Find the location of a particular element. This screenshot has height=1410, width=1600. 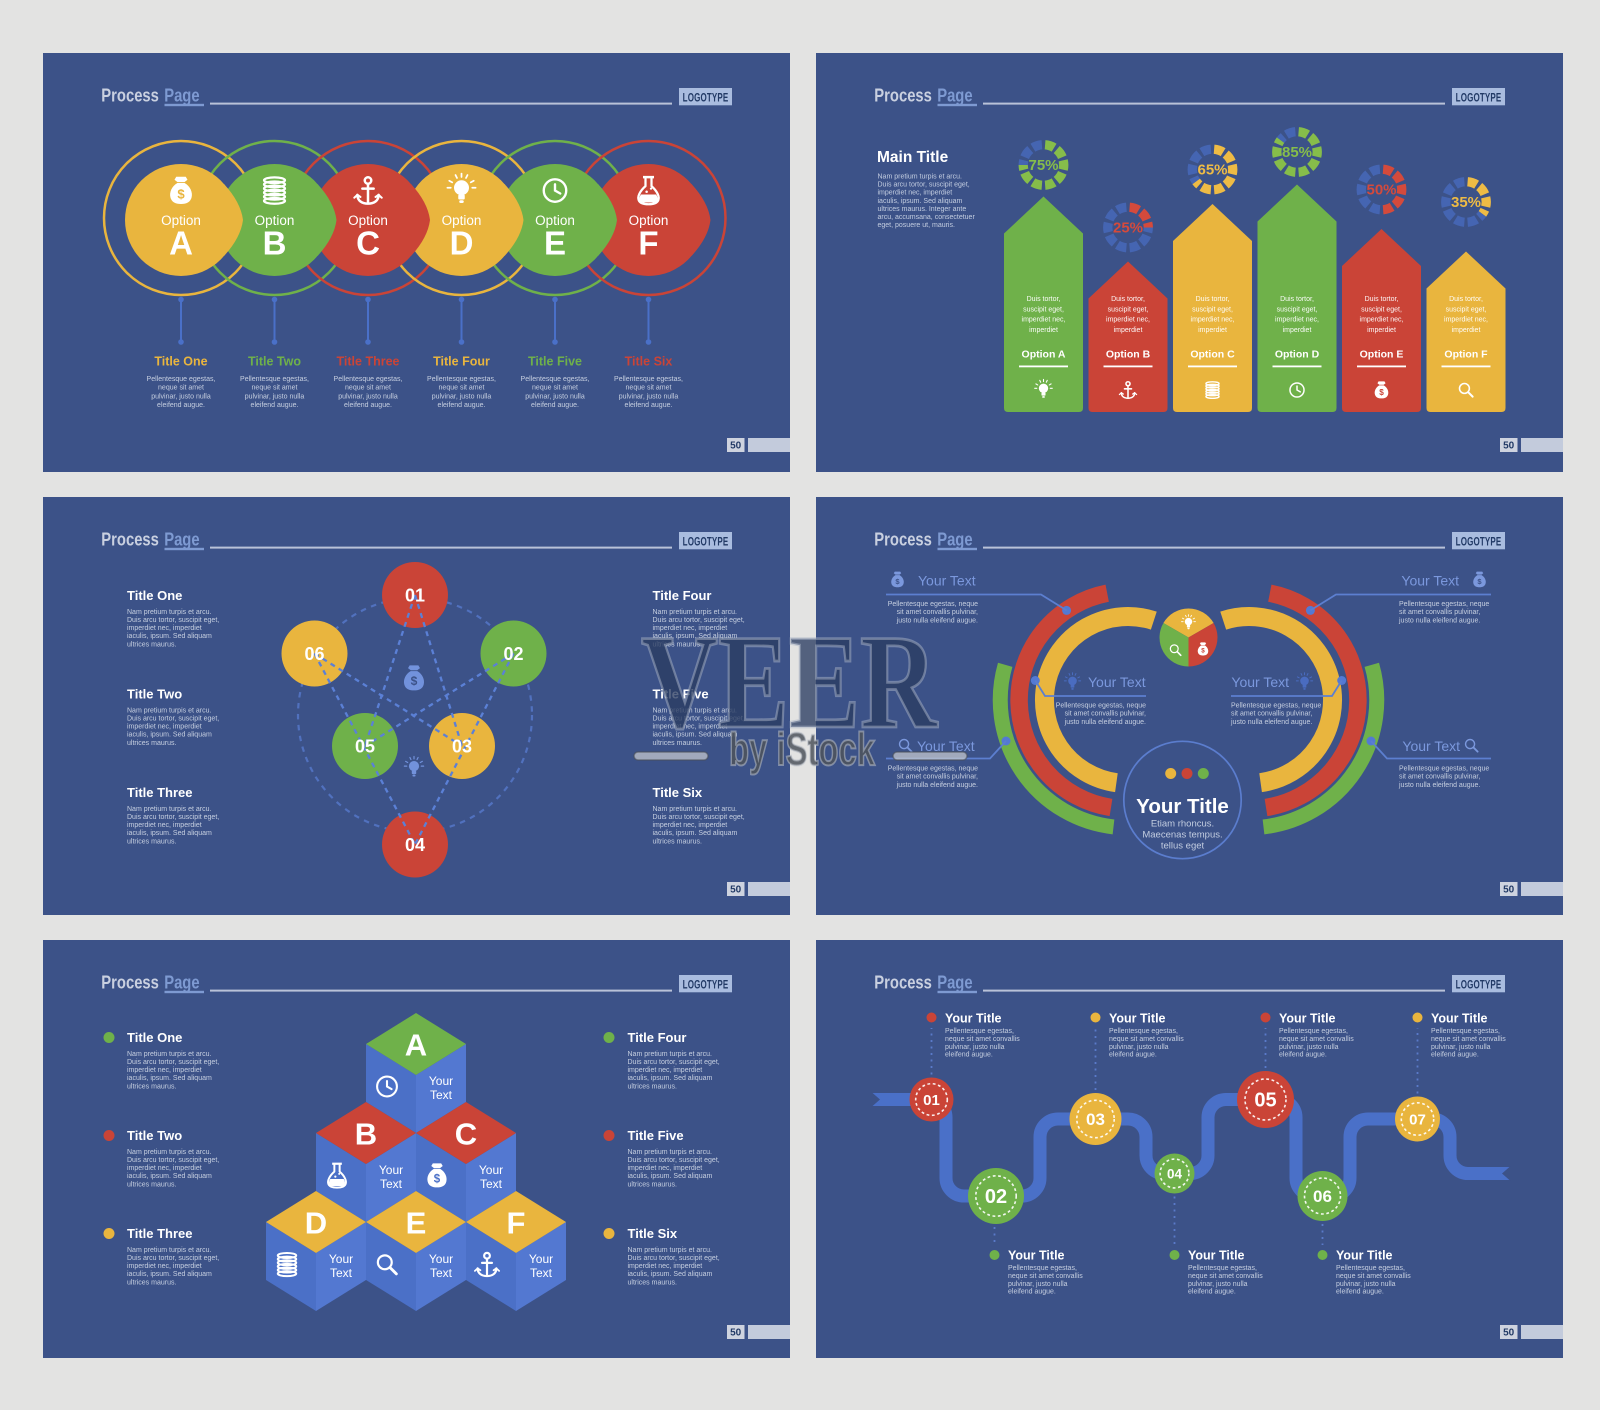

svg-text: justo nulla eleifend augue. is located at coordinates (1105, 722).